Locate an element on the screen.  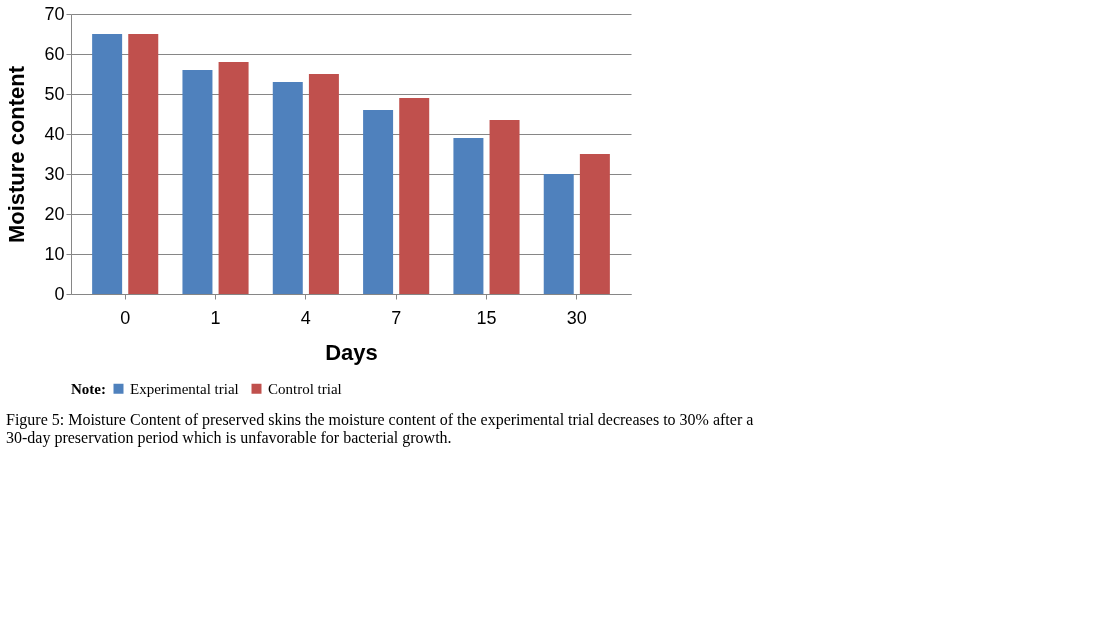
y-tick-label: 70 is located at coordinates (54, 13).